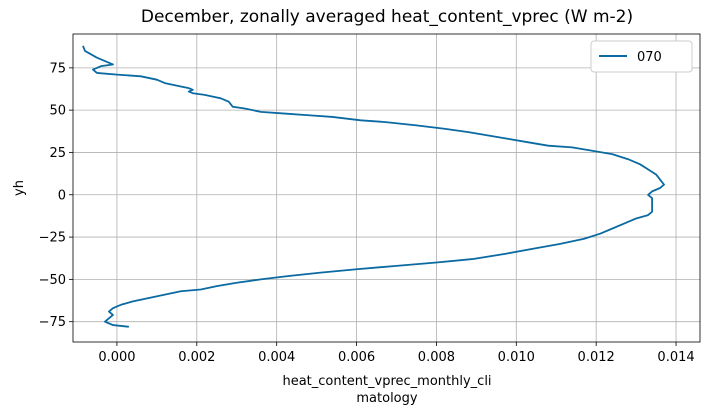 This screenshot has width=713, height=420. What do you see at coordinates (516, 357) in the screenshot?
I see `x-tick-label: 0.010` at bounding box center [516, 357].